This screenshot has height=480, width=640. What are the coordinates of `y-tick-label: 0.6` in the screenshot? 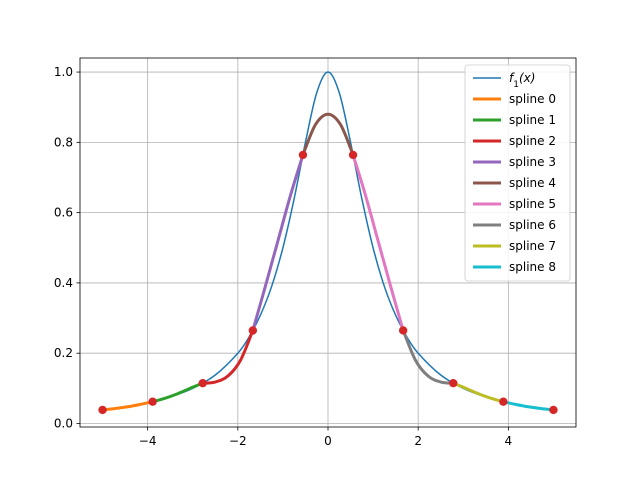 It's located at (63, 213).